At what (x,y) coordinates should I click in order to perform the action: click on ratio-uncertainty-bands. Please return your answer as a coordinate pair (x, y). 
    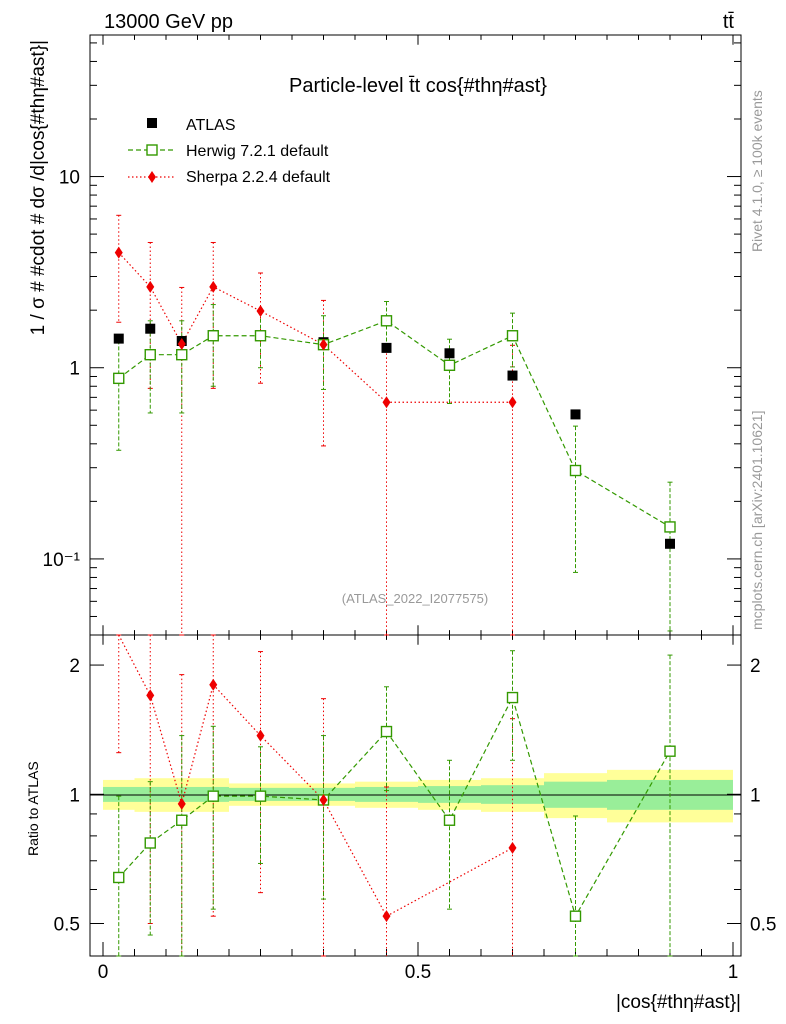
    Looking at the image, I should click on (418, 796).